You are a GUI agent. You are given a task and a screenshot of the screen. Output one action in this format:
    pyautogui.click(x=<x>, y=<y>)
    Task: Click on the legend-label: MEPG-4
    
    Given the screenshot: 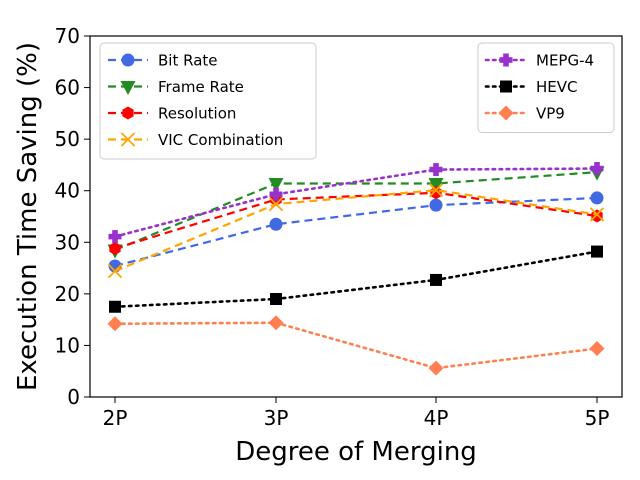 What is the action you would take?
    pyautogui.click(x=565, y=61)
    